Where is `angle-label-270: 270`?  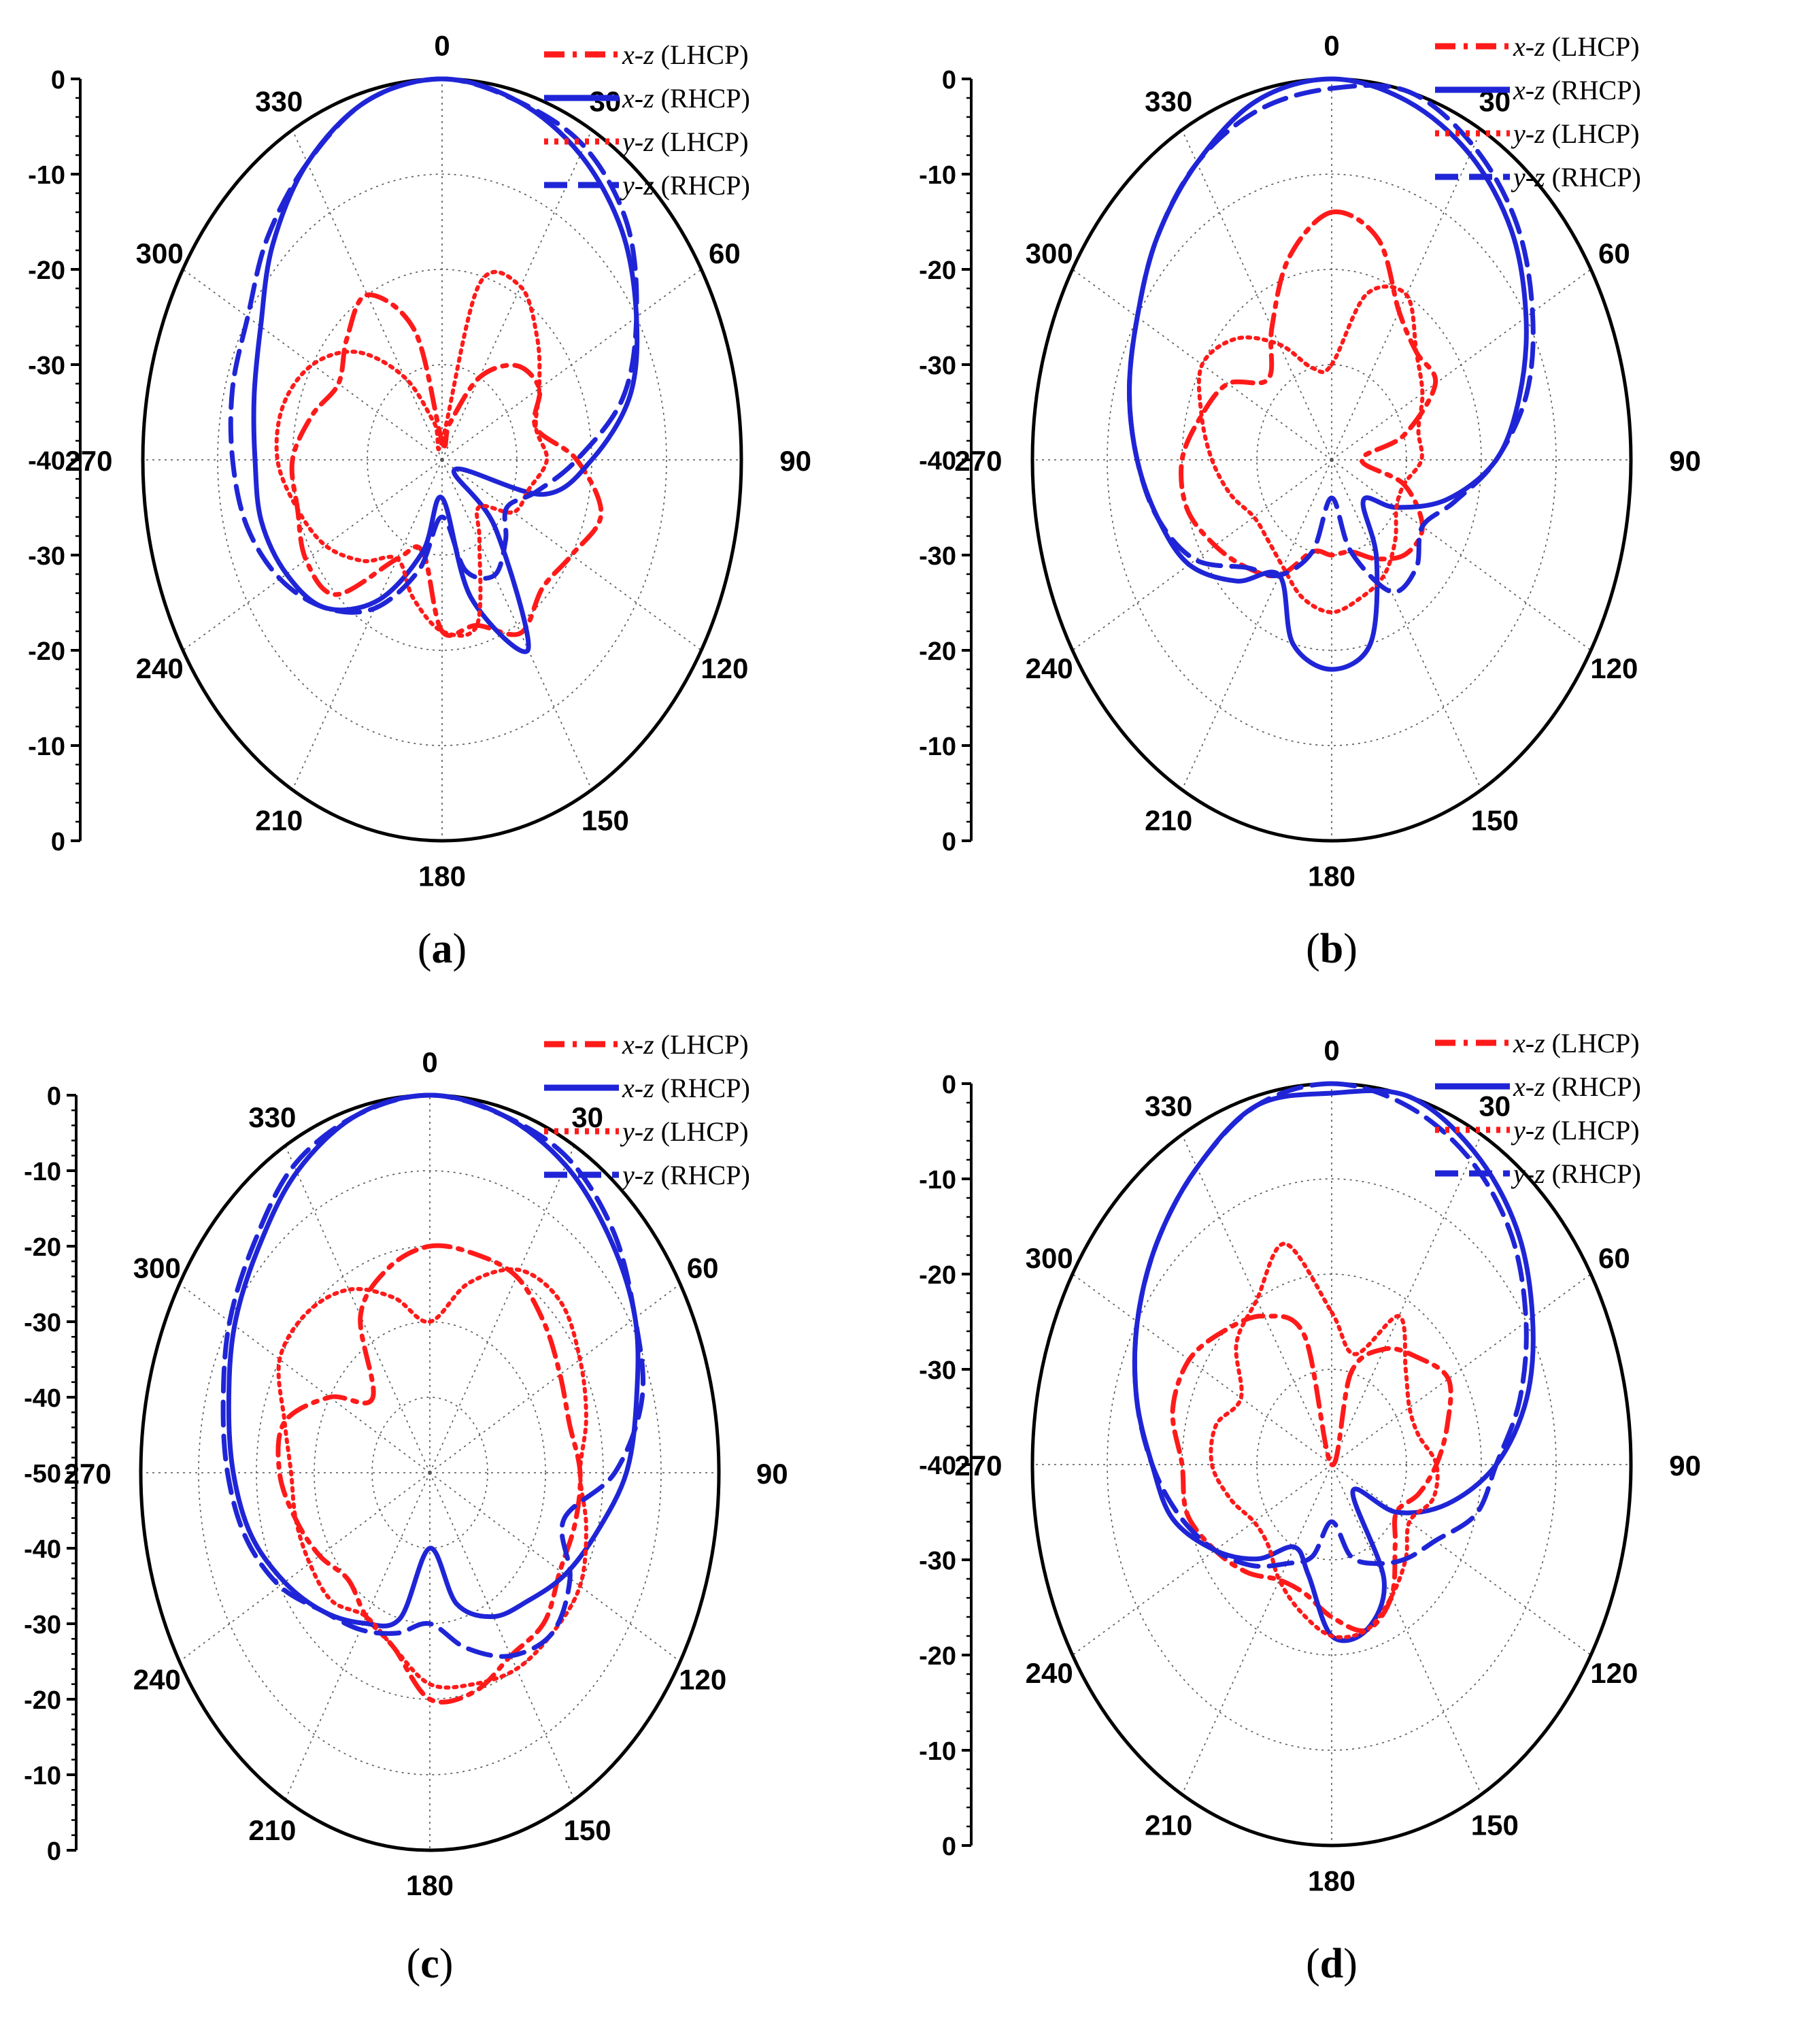
angle-label-270: 270 is located at coordinates (978, 1466).